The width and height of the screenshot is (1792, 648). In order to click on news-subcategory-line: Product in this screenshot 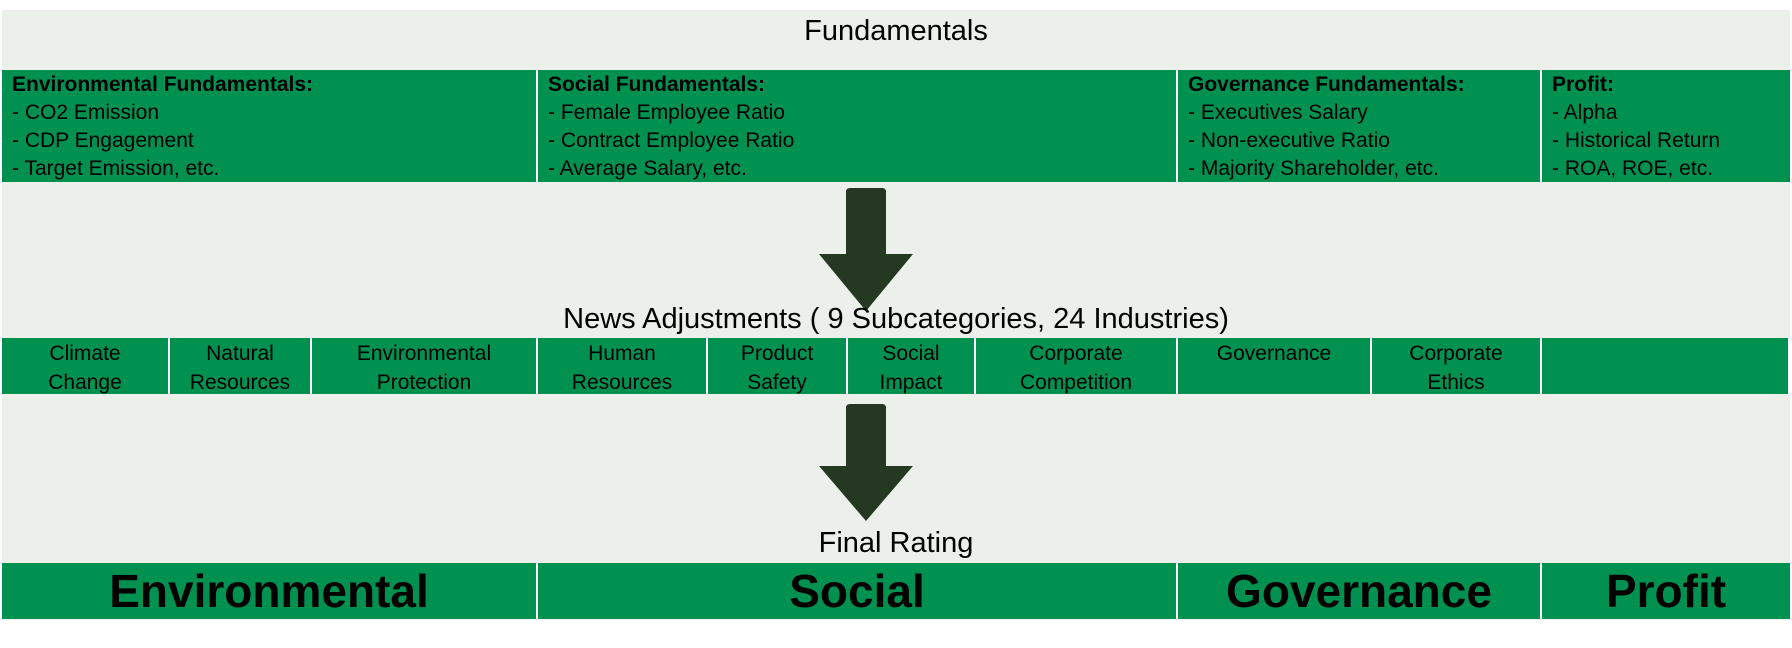, I will do `click(777, 353)`.